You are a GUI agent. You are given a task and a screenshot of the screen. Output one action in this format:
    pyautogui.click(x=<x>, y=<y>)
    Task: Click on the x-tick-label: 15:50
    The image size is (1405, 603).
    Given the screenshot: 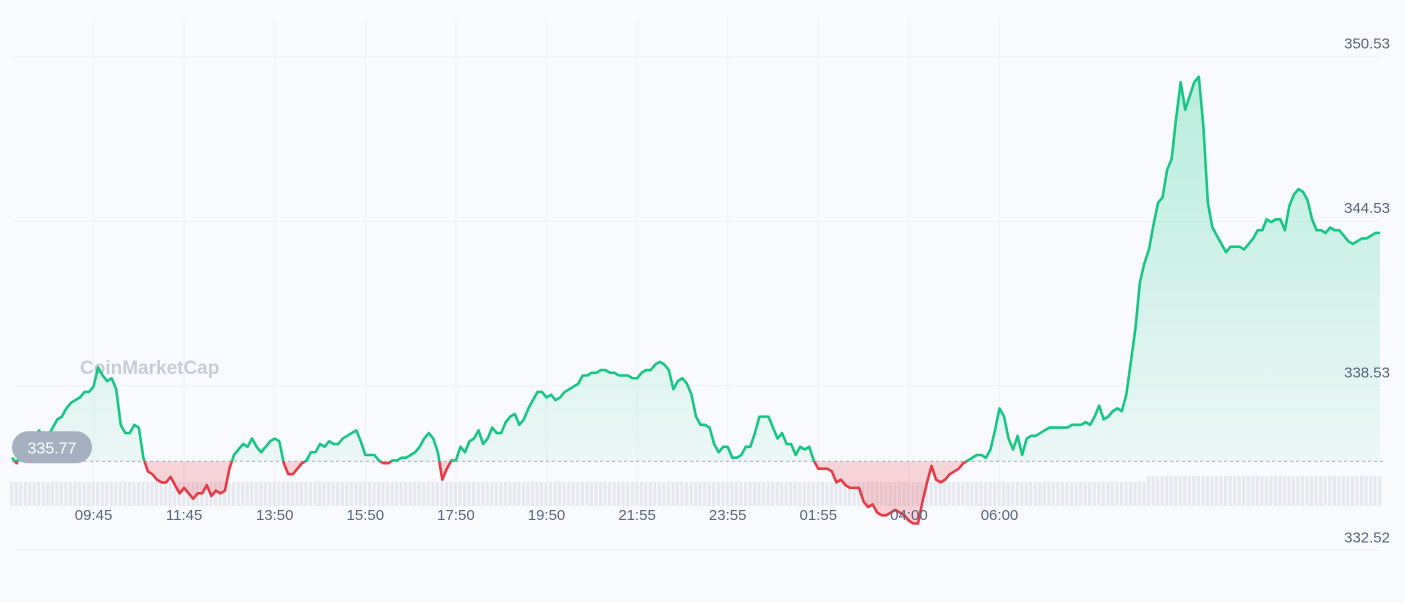 What is the action you would take?
    pyautogui.click(x=366, y=515)
    